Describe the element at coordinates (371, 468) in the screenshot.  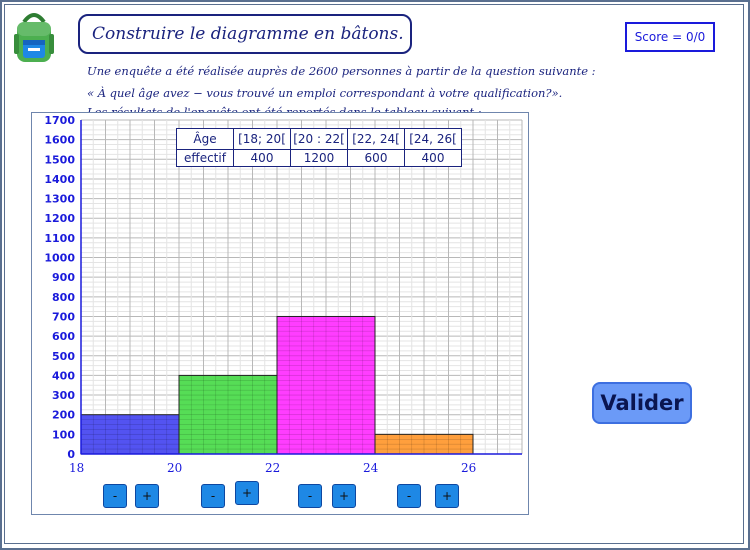
I see `x-tick-label: 24` at that location.